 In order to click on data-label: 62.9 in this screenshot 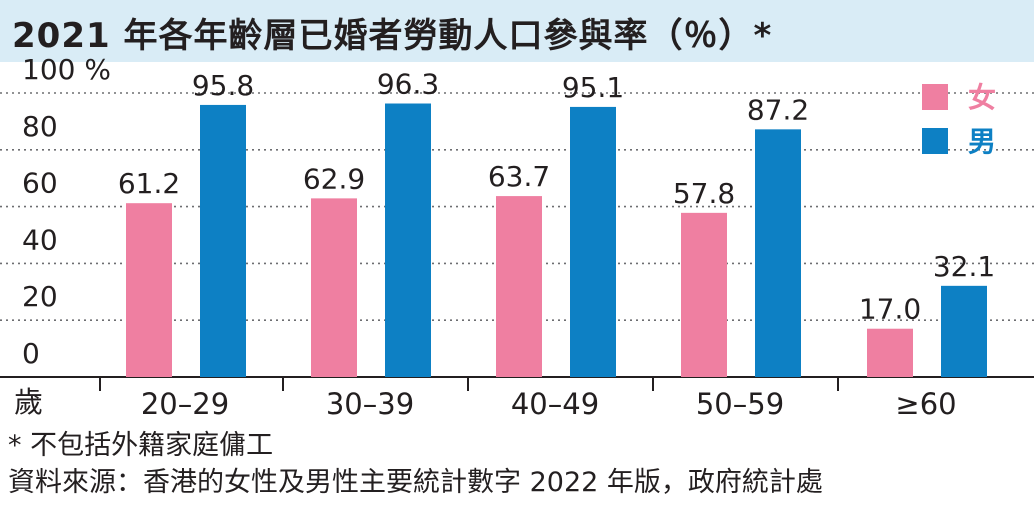, I will do `click(334, 178)`.